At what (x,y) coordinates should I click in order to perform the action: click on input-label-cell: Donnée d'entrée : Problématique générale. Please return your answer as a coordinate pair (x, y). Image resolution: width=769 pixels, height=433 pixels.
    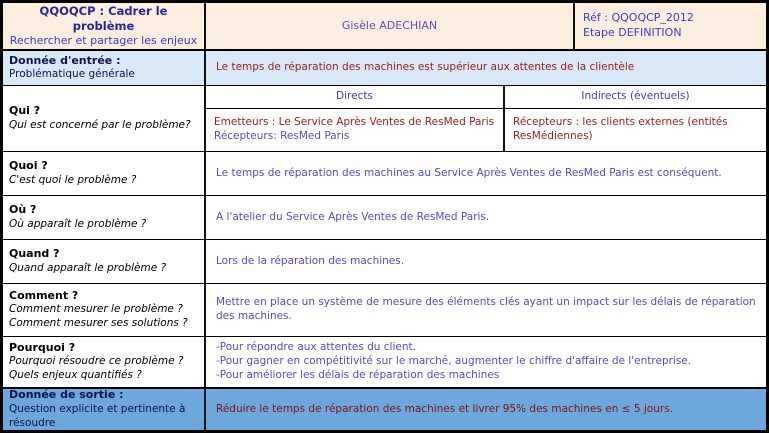
    Looking at the image, I should click on (104, 68).